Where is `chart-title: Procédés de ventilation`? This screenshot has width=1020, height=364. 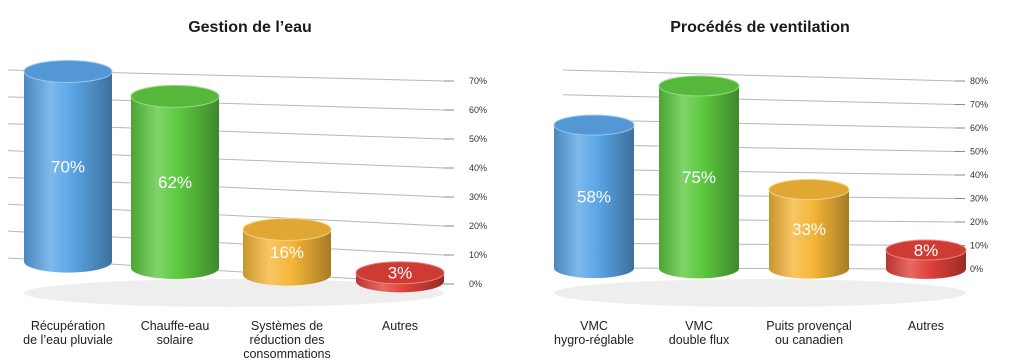
chart-title: Procédés de ventilation is located at coordinates (760, 27).